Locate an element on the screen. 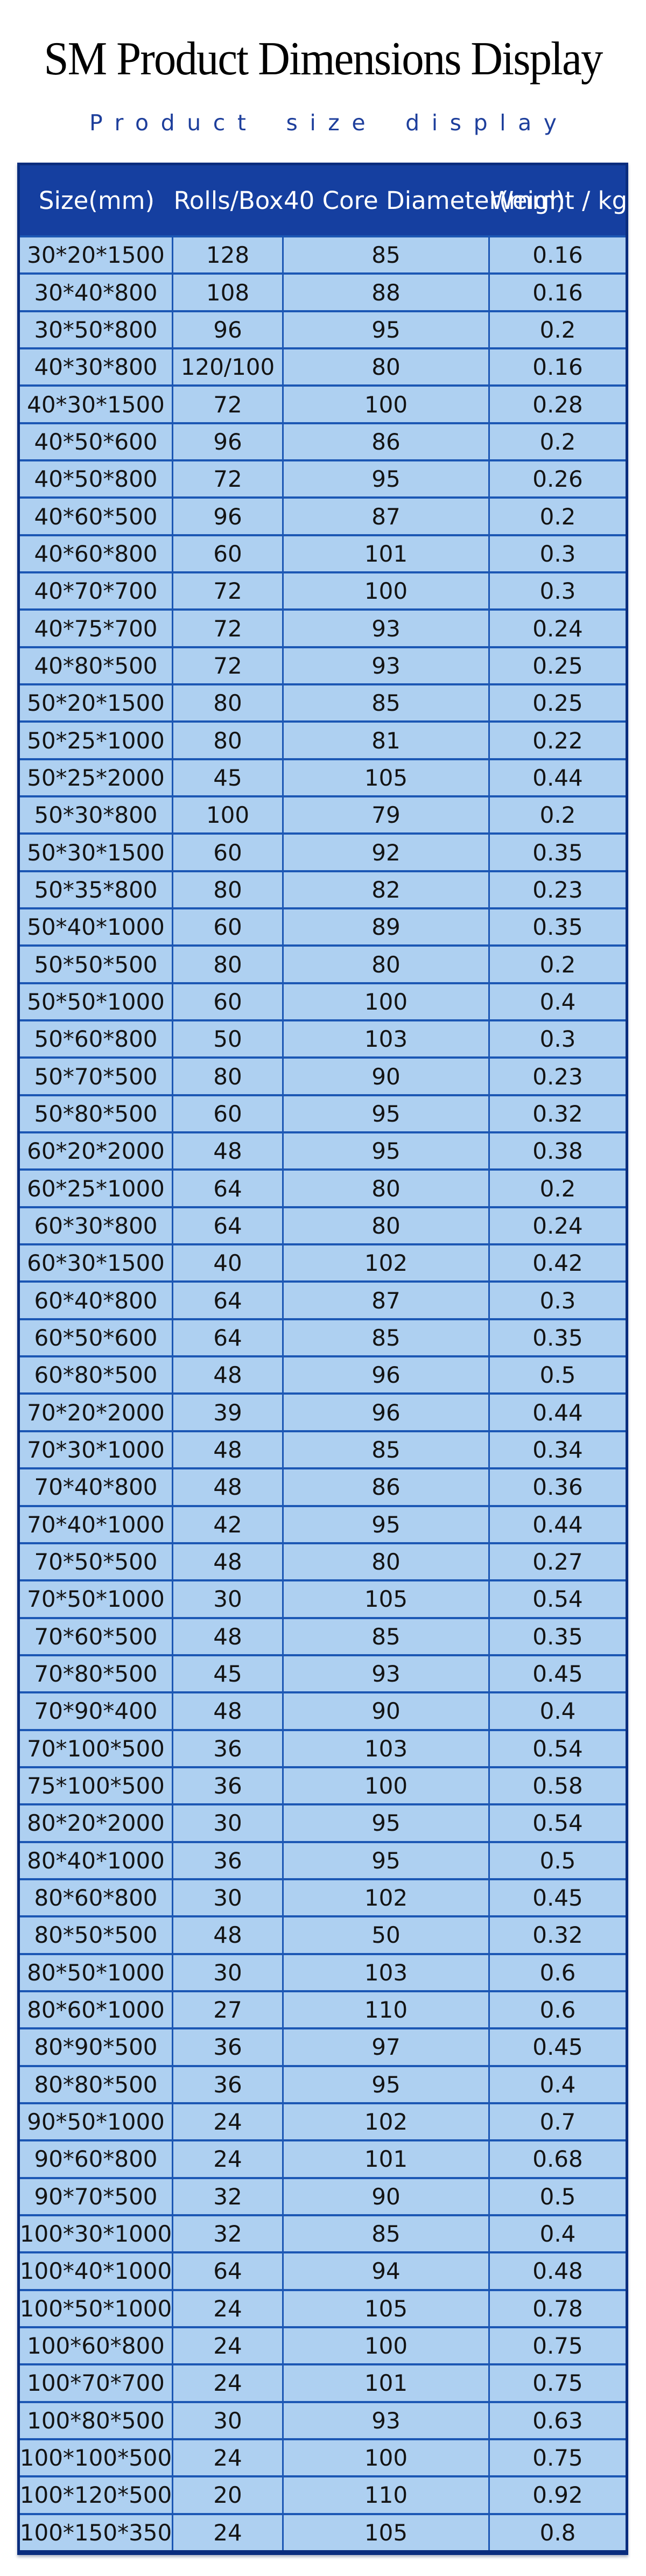  table-row: 100*150*350 24 105 0.8 is located at coordinates (323, 2531).